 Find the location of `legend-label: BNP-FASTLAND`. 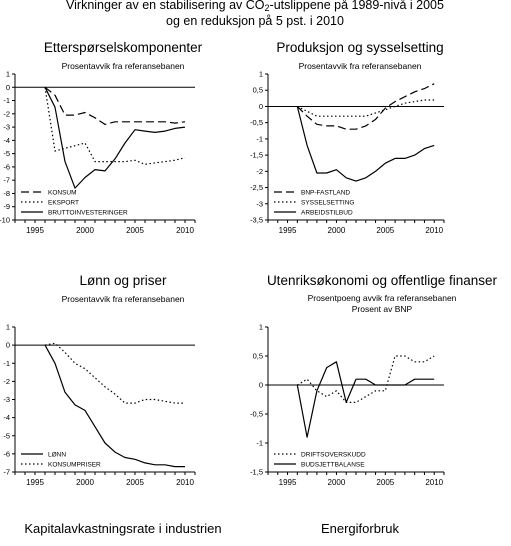

legend-label: BNP-FASTLAND is located at coordinates (325, 193).